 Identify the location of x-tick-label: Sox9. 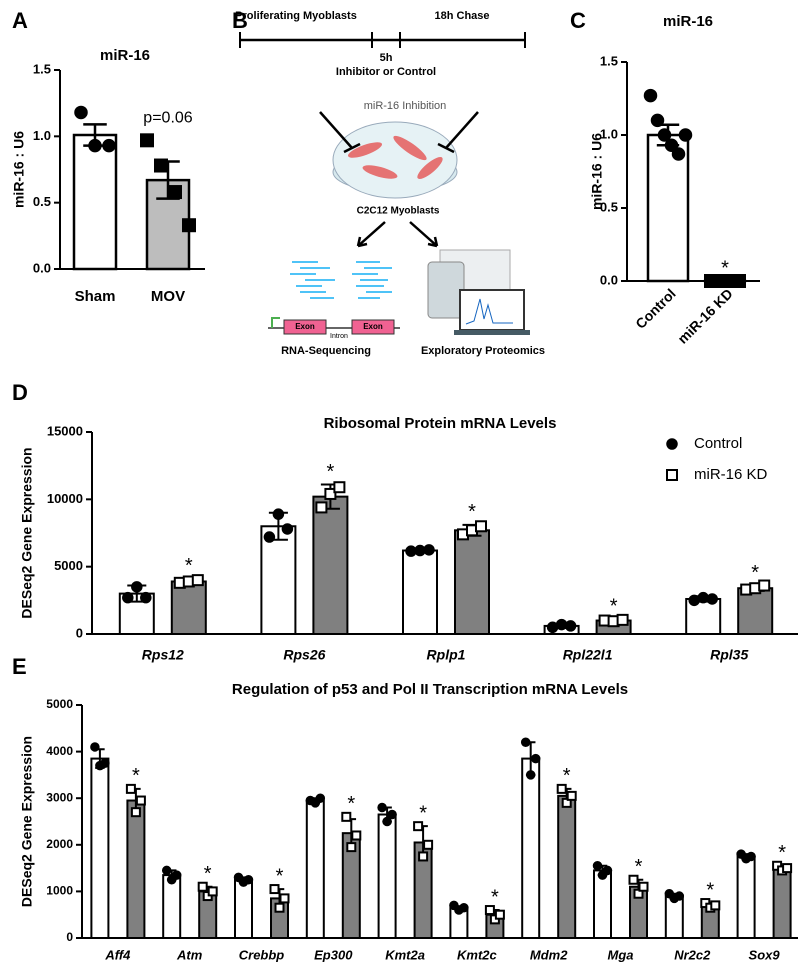
(765, 954).